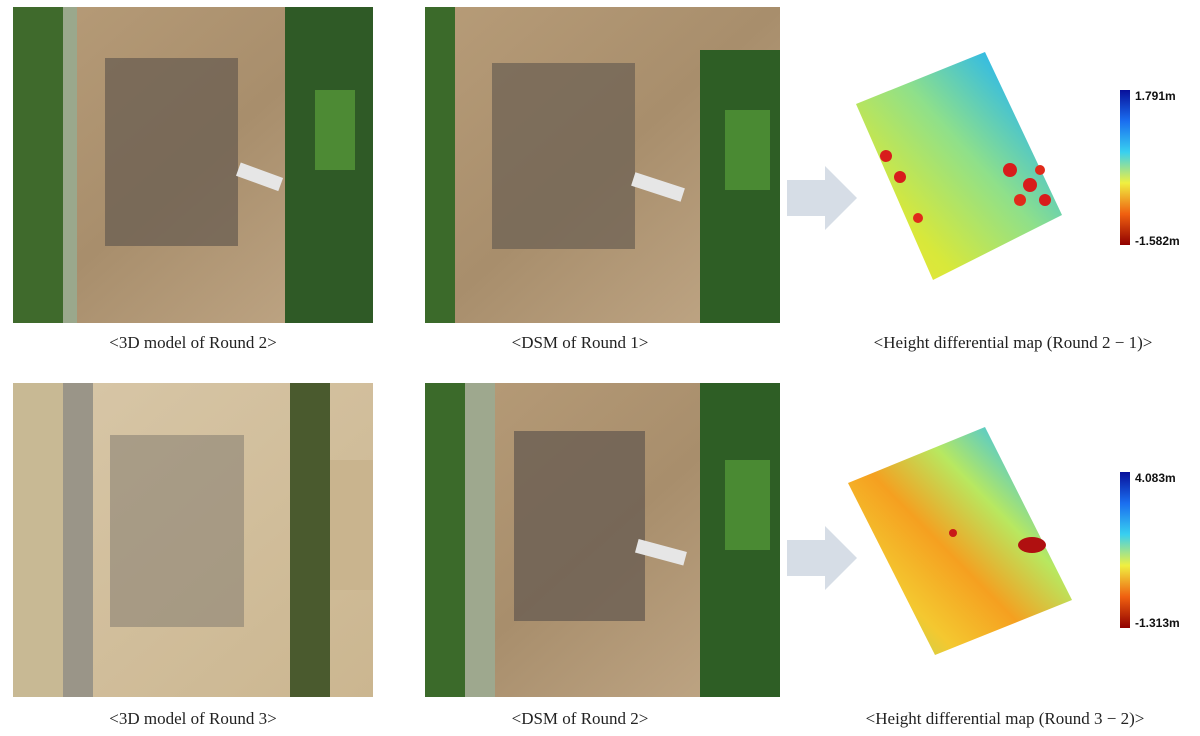 This screenshot has width=1200, height=736. What do you see at coordinates (1155, 96) in the screenshot?
I see `colorbar-max: 1.791m` at bounding box center [1155, 96].